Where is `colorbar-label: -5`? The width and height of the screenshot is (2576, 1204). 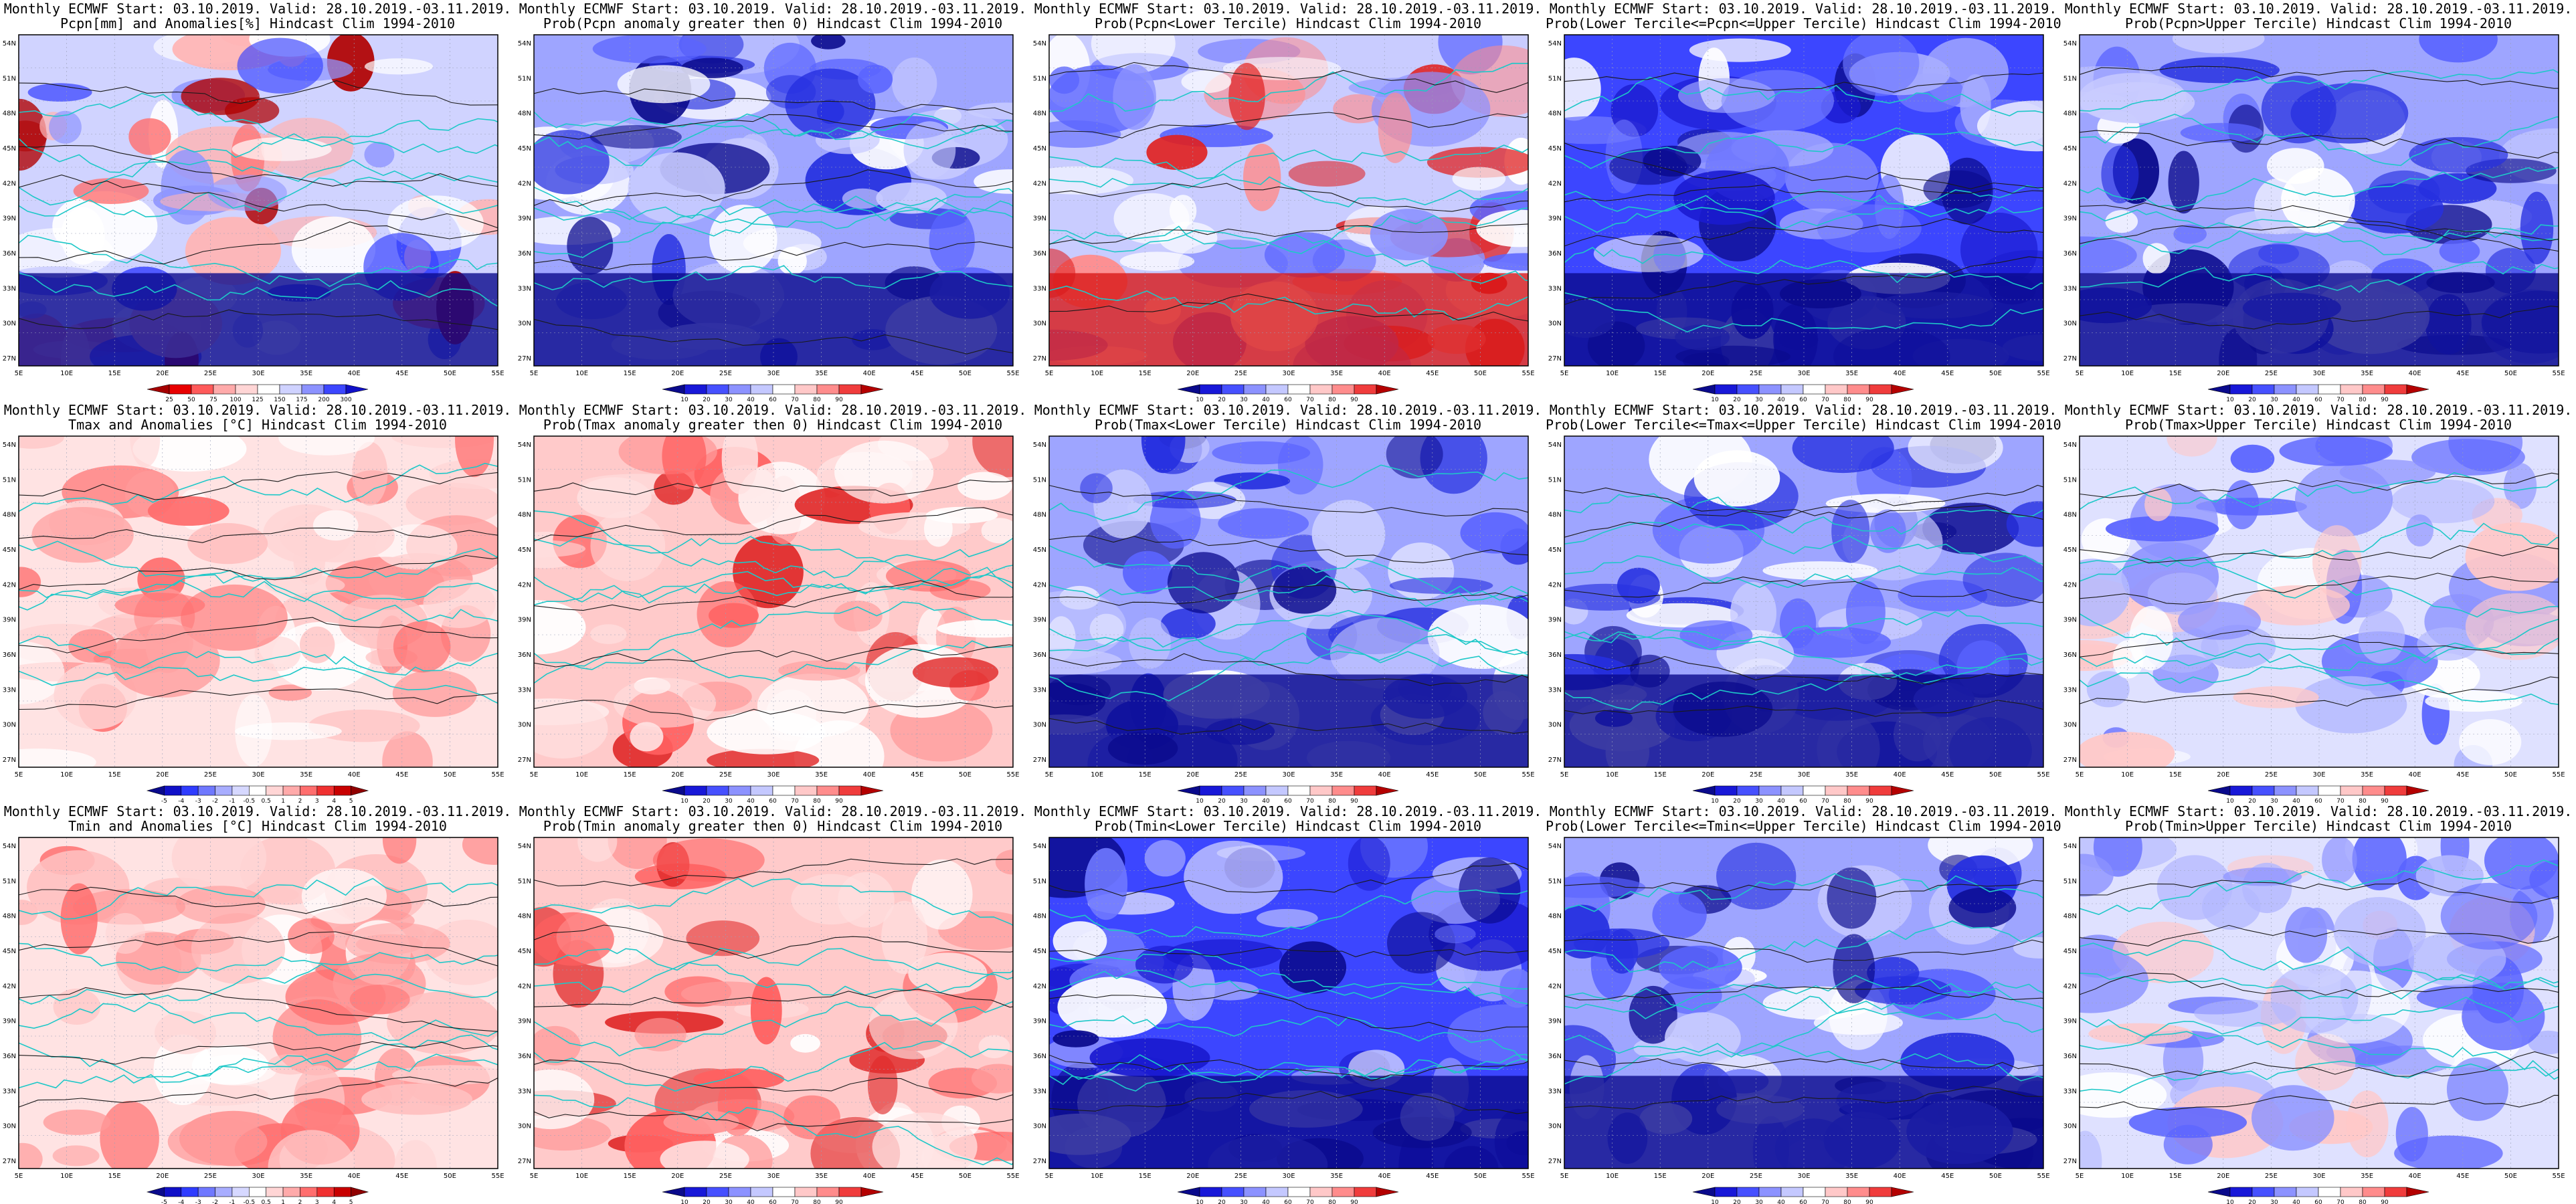 colorbar-label: -5 is located at coordinates (164, 1201).